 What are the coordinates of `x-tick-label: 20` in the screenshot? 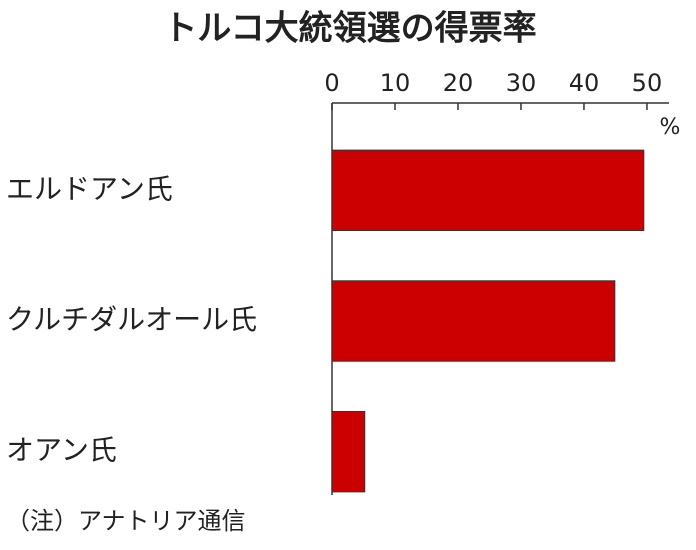 It's located at (458, 83).